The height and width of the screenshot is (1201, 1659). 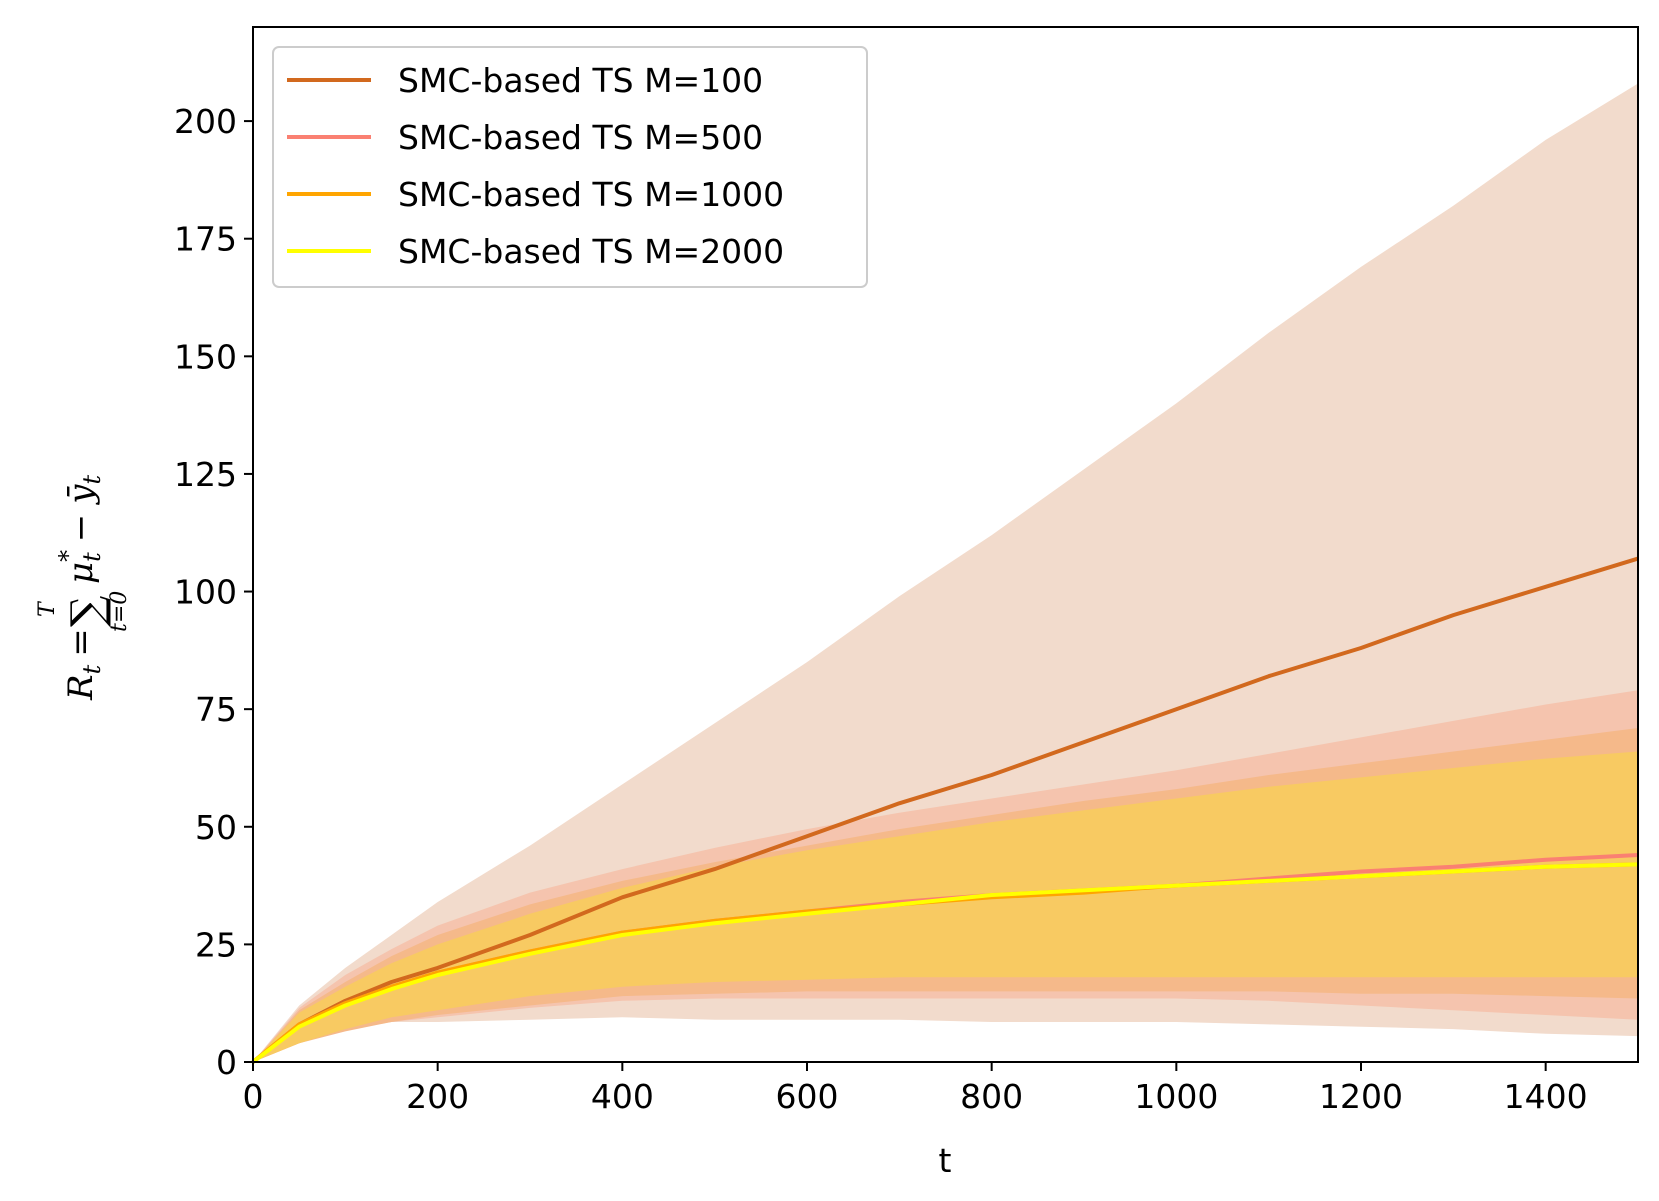 I want to click on x-tick-label-0: 0, so click(x=253, y=1096).